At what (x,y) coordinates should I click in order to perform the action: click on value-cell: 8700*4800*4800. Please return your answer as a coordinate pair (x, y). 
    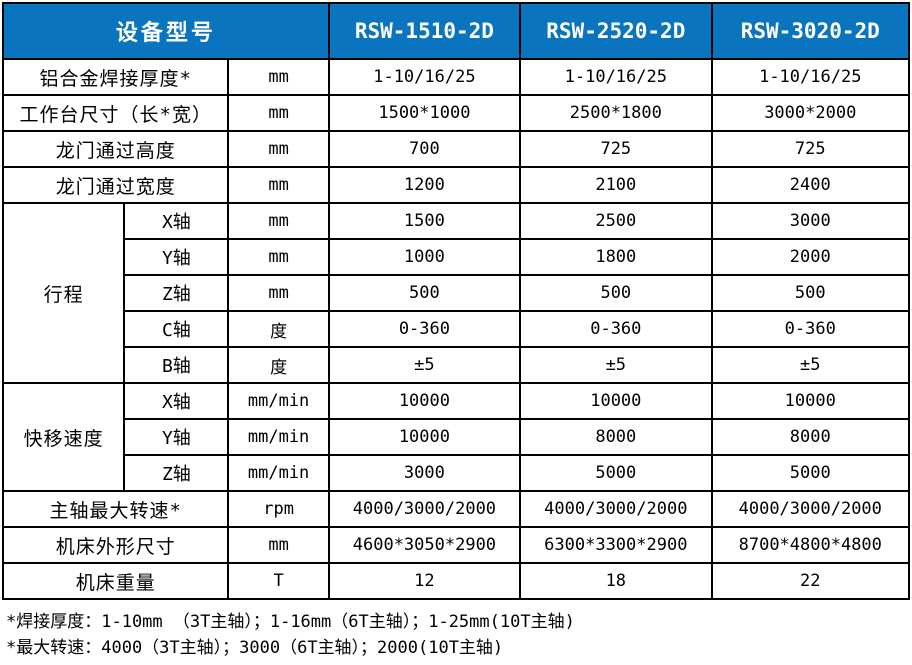
    Looking at the image, I should click on (810, 545).